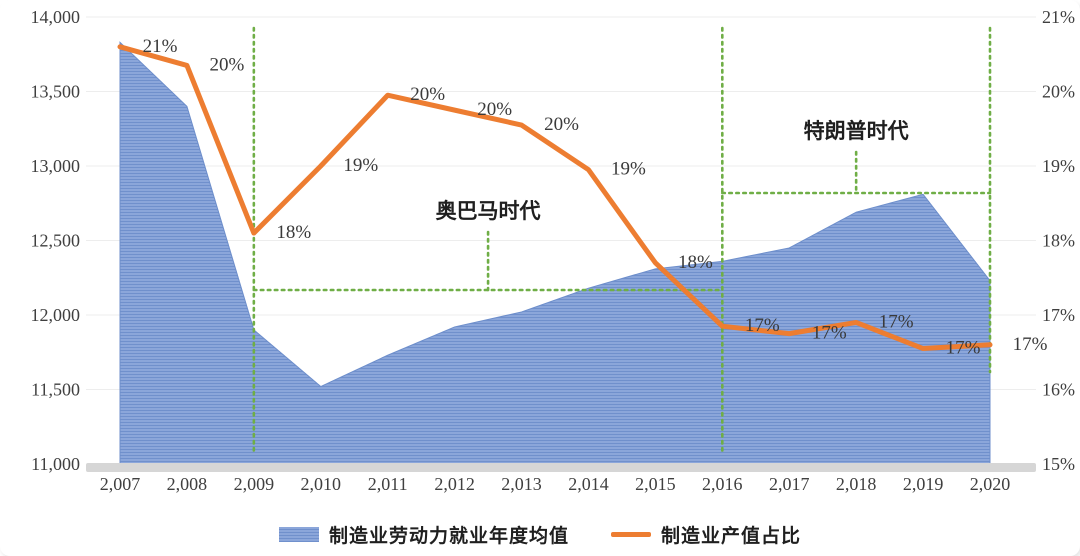 This screenshot has width=1080, height=556. What do you see at coordinates (56, 315) in the screenshot?
I see `left-axis-tick: 12,000` at bounding box center [56, 315].